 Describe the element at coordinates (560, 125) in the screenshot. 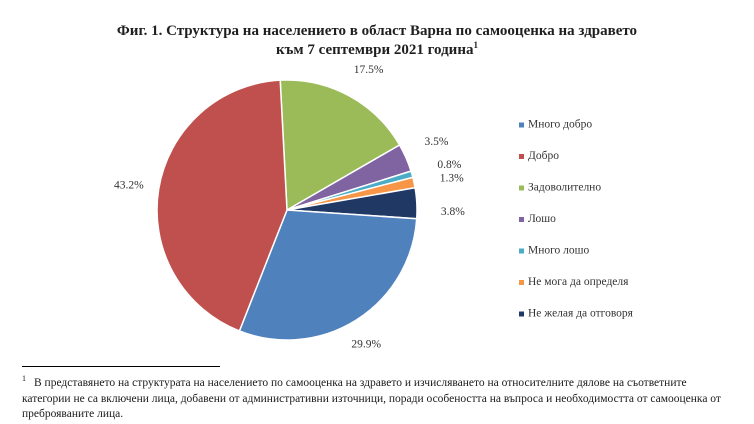

I see `legend-entry-label: Много добро` at that location.